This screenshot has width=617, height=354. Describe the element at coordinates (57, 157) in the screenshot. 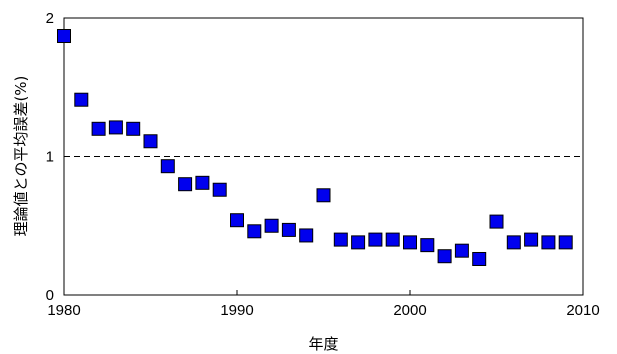

I see `y-axis-ticks: 0 1 2` at that location.